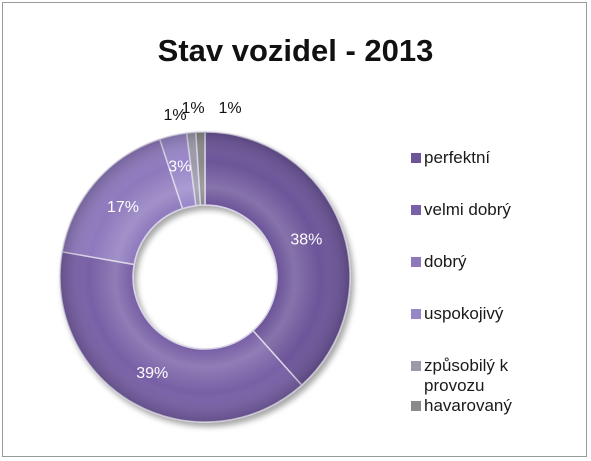 This screenshot has height=461, width=591. What do you see at coordinates (496, 158) in the screenshot?
I see `legend-item: perfektní` at bounding box center [496, 158].